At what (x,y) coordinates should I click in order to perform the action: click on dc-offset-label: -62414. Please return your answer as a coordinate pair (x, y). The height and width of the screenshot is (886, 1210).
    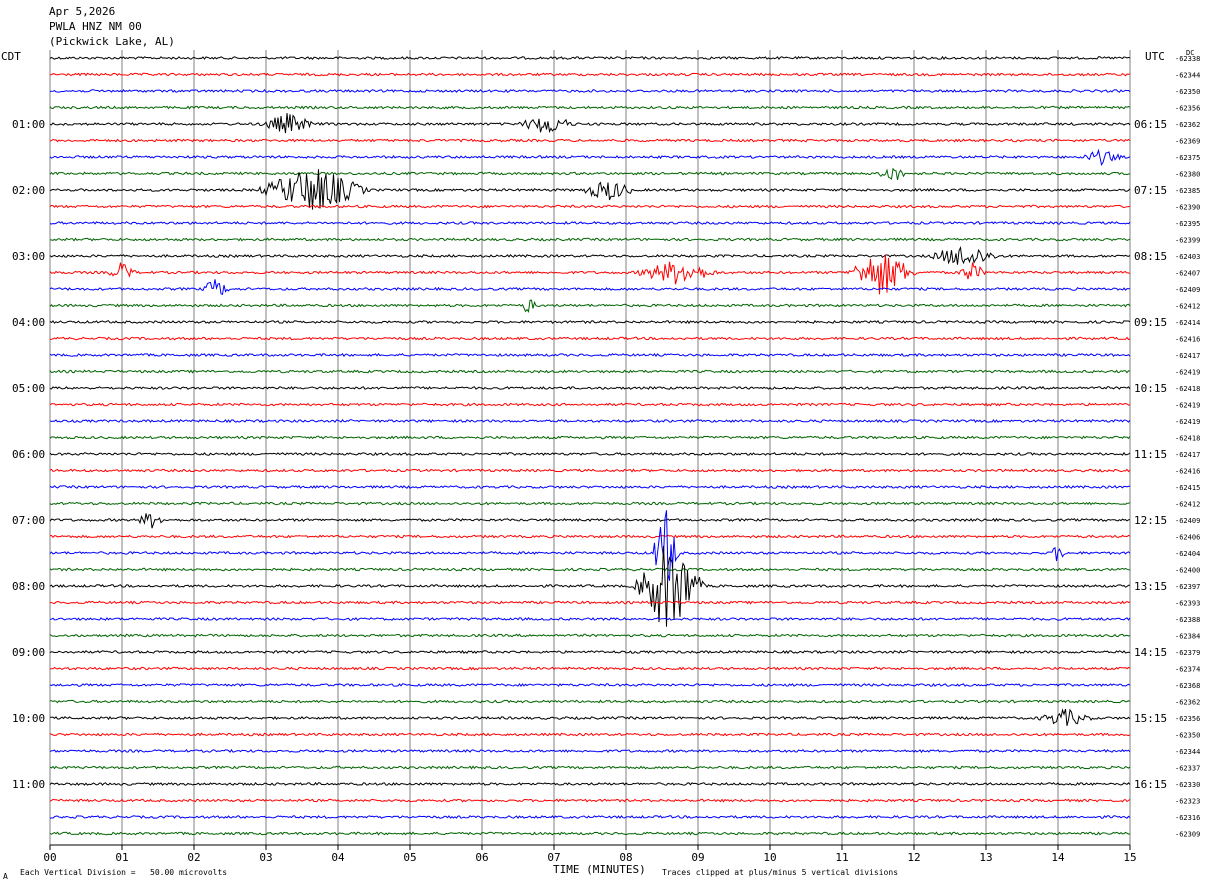
    Looking at the image, I should click on (1187, 323).